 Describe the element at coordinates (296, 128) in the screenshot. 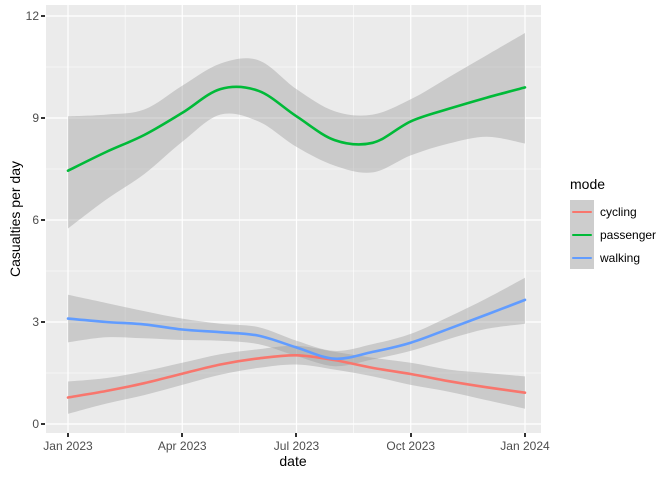

I see `line-passenger` at that location.